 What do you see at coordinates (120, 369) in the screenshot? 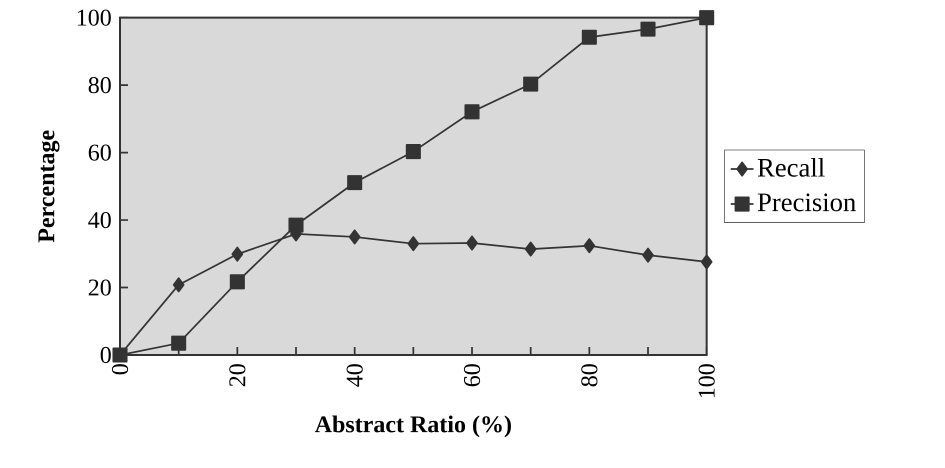
I see `x-tick-label: 0` at bounding box center [120, 369].